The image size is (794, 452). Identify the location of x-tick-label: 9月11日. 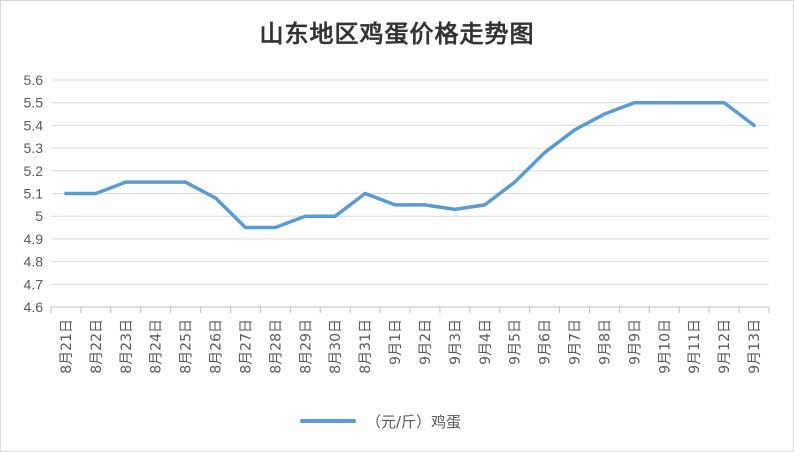
(695, 346).